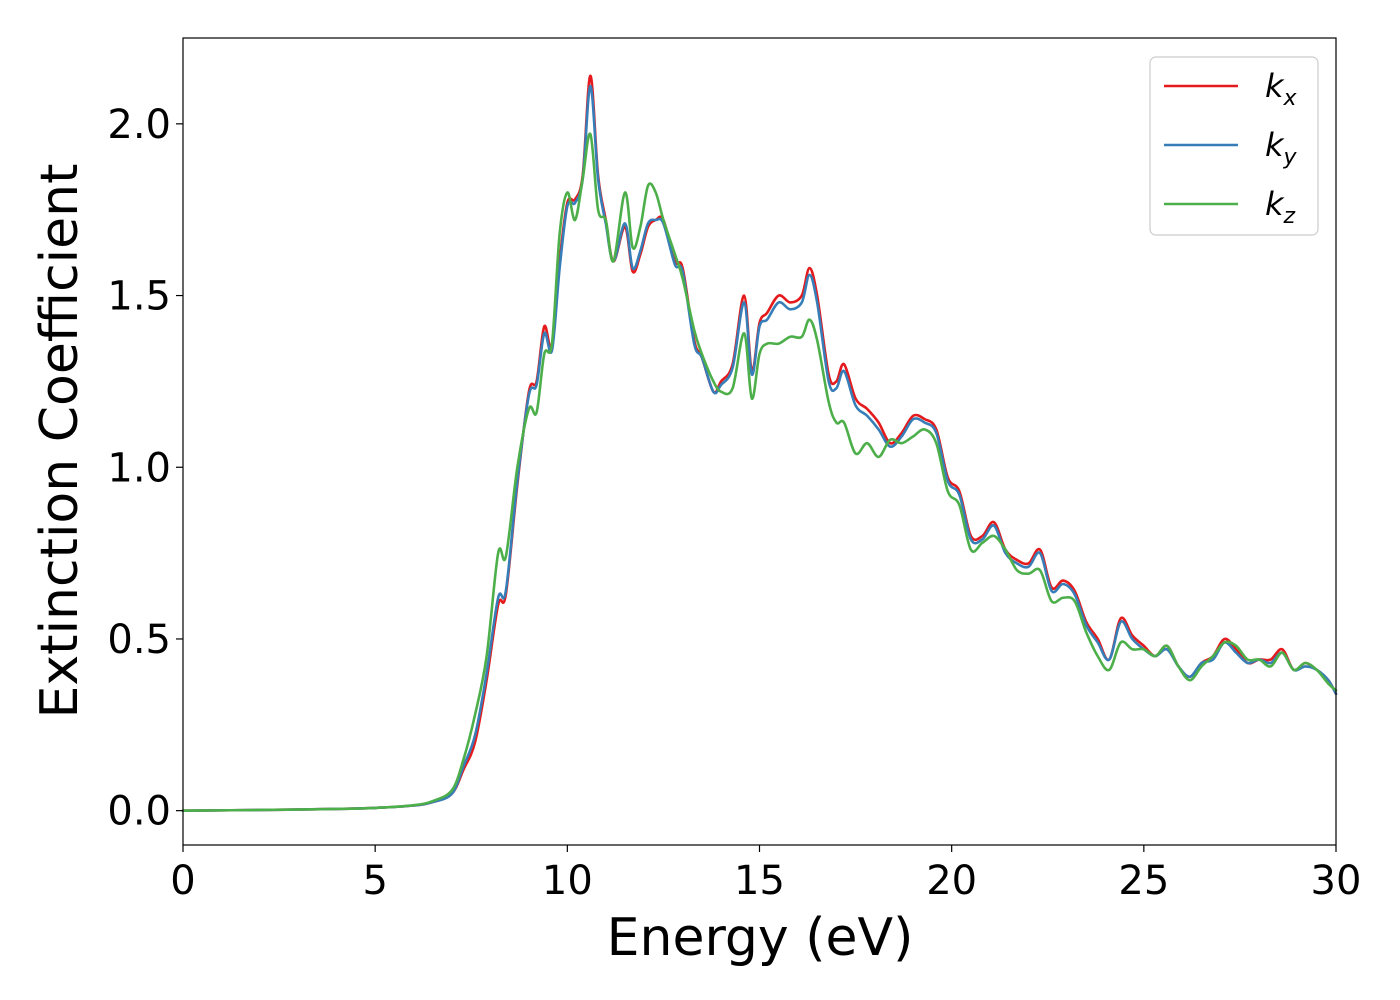 This screenshot has height=1000, width=1400. What do you see at coordinates (139, 125) in the screenshot?
I see `y-tick-label: 2.0` at bounding box center [139, 125].